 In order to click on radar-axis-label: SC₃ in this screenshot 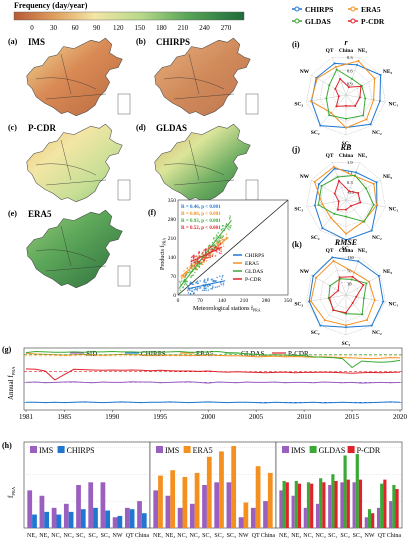, I will do `click(298, 104)`.